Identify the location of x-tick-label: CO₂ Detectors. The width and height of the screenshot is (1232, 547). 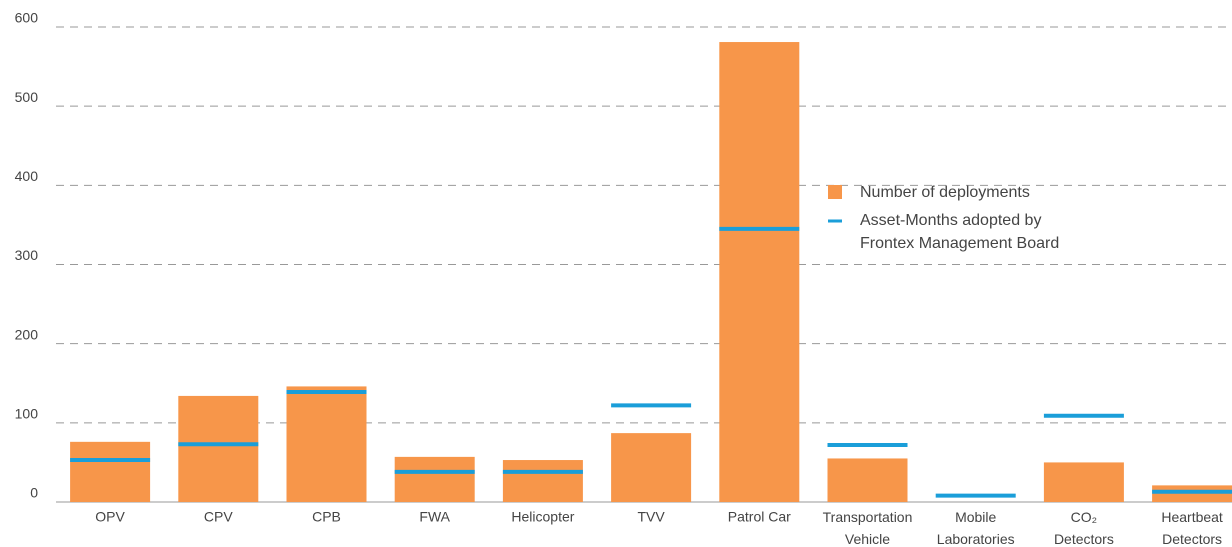
(1084, 528).